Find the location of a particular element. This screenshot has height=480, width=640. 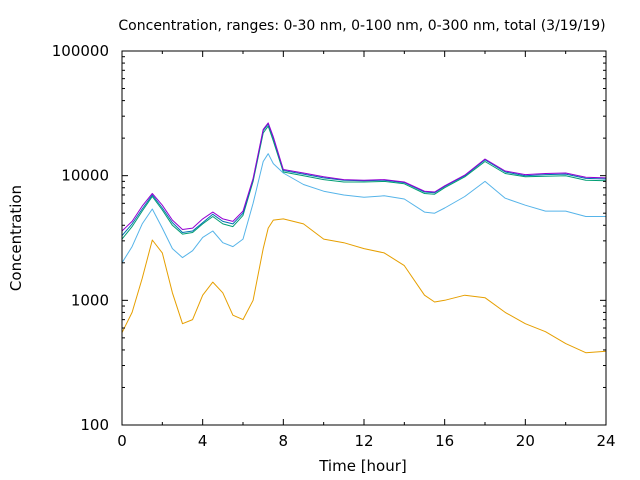

x-tick-label: 20 is located at coordinates (525, 441).